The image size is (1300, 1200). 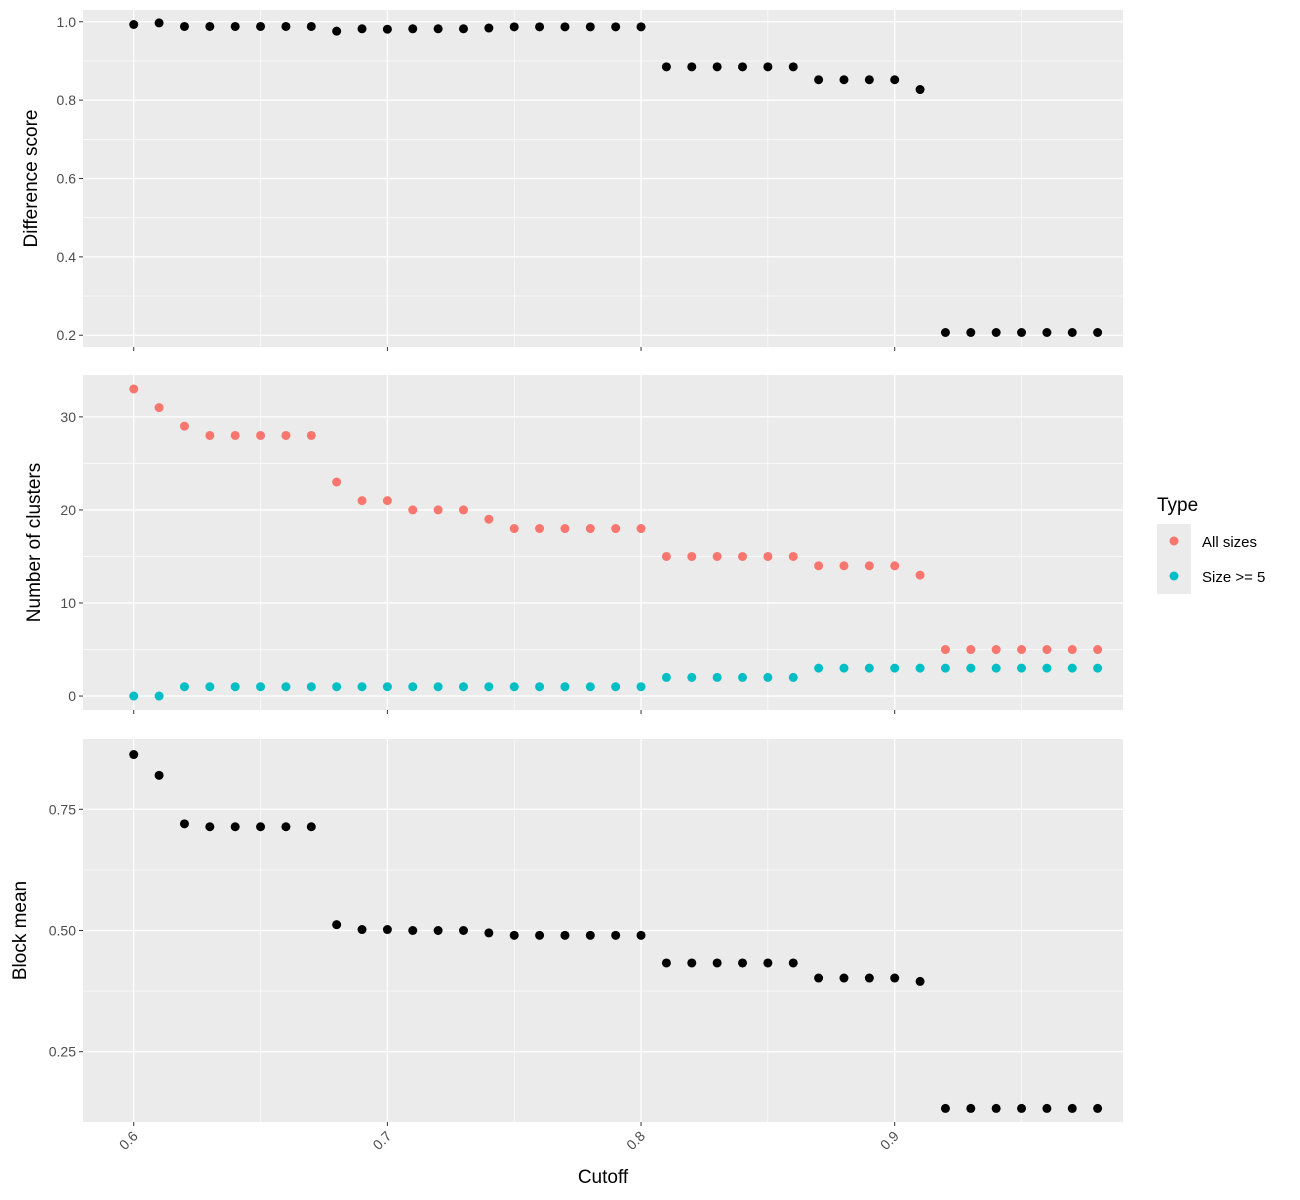 What do you see at coordinates (31, 179) in the screenshot?
I see `y-axis-title-difference-score: Difference score` at bounding box center [31, 179].